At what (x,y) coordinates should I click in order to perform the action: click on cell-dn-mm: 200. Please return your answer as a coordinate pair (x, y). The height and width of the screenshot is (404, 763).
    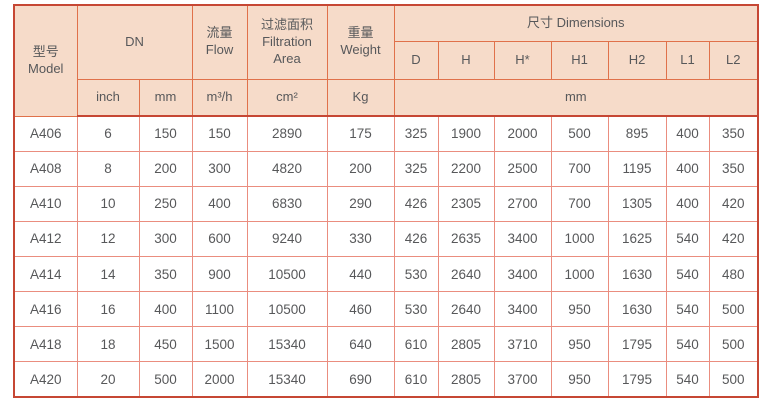
    Looking at the image, I should click on (165, 168).